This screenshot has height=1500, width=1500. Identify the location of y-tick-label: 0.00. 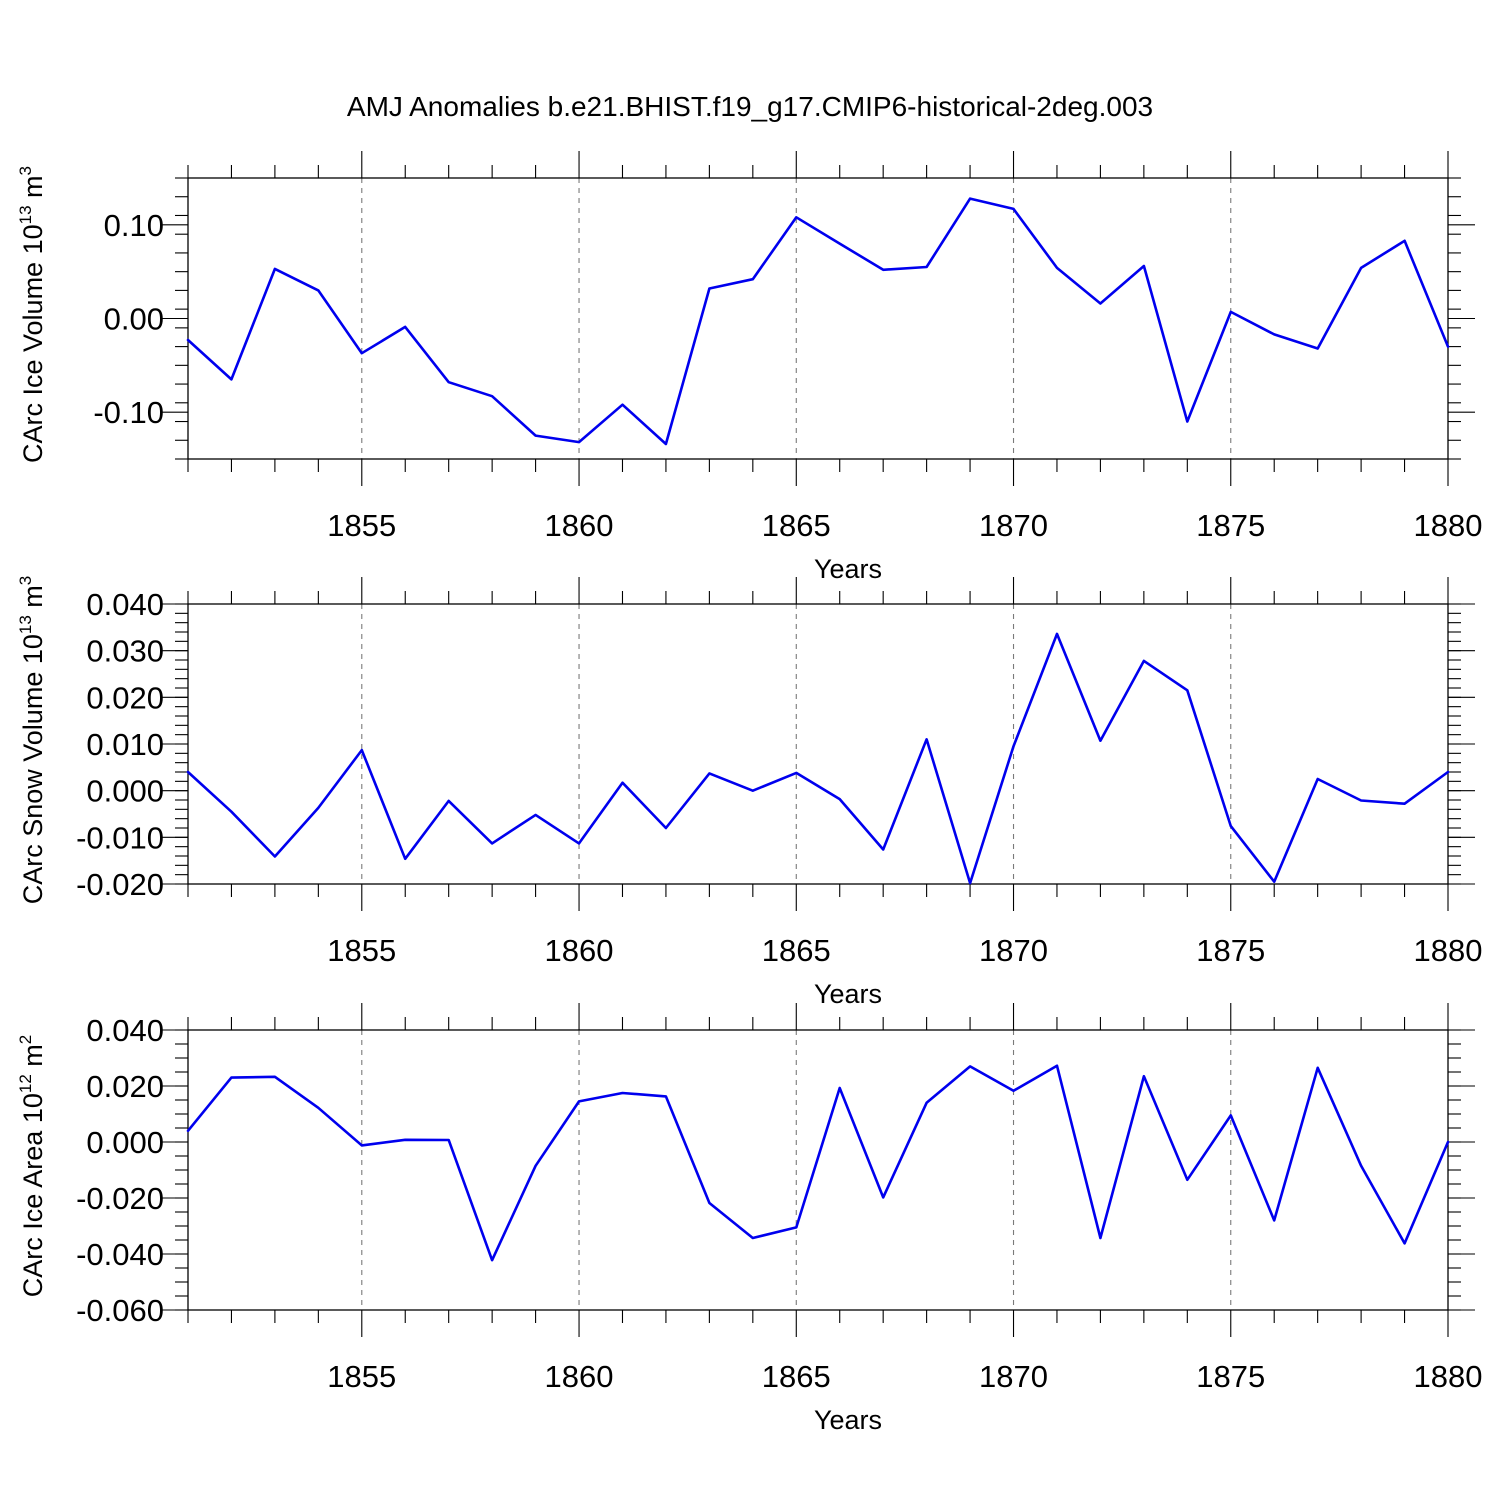
(134, 319).